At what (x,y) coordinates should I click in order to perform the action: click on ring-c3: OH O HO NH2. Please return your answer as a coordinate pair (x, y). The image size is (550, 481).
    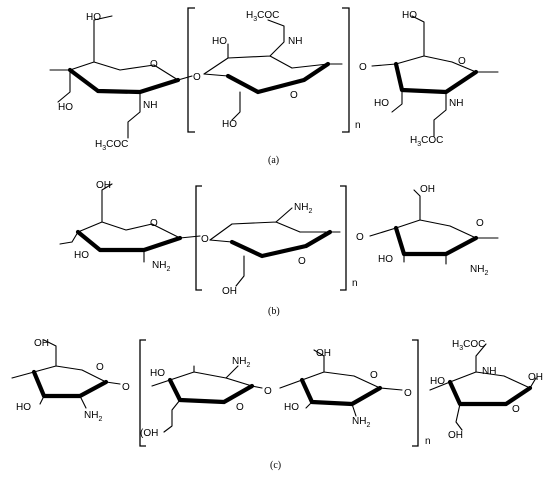
    Looking at the image, I should click on (341, 388).